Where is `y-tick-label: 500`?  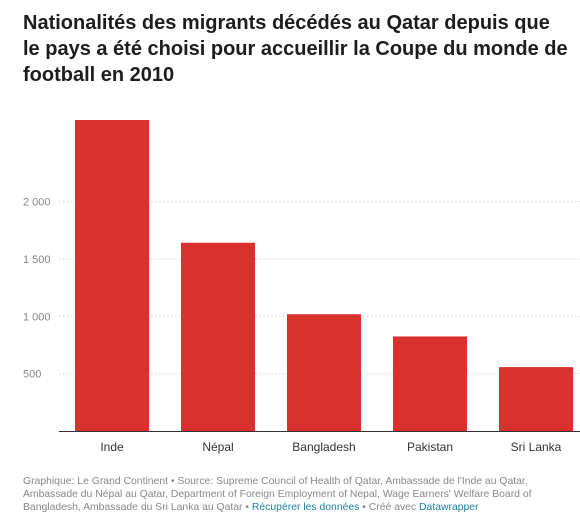 y-tick-label: 500 is located at coordinates (32, 375).